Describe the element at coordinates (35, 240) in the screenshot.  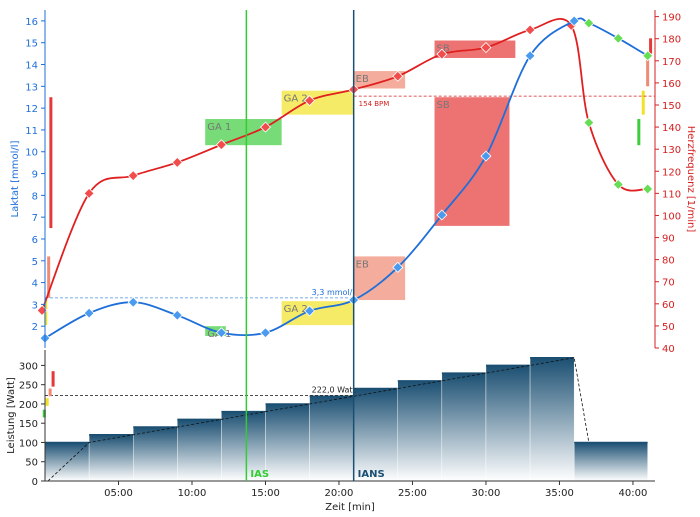
I see `lactate-tick-label: 6` at that location.